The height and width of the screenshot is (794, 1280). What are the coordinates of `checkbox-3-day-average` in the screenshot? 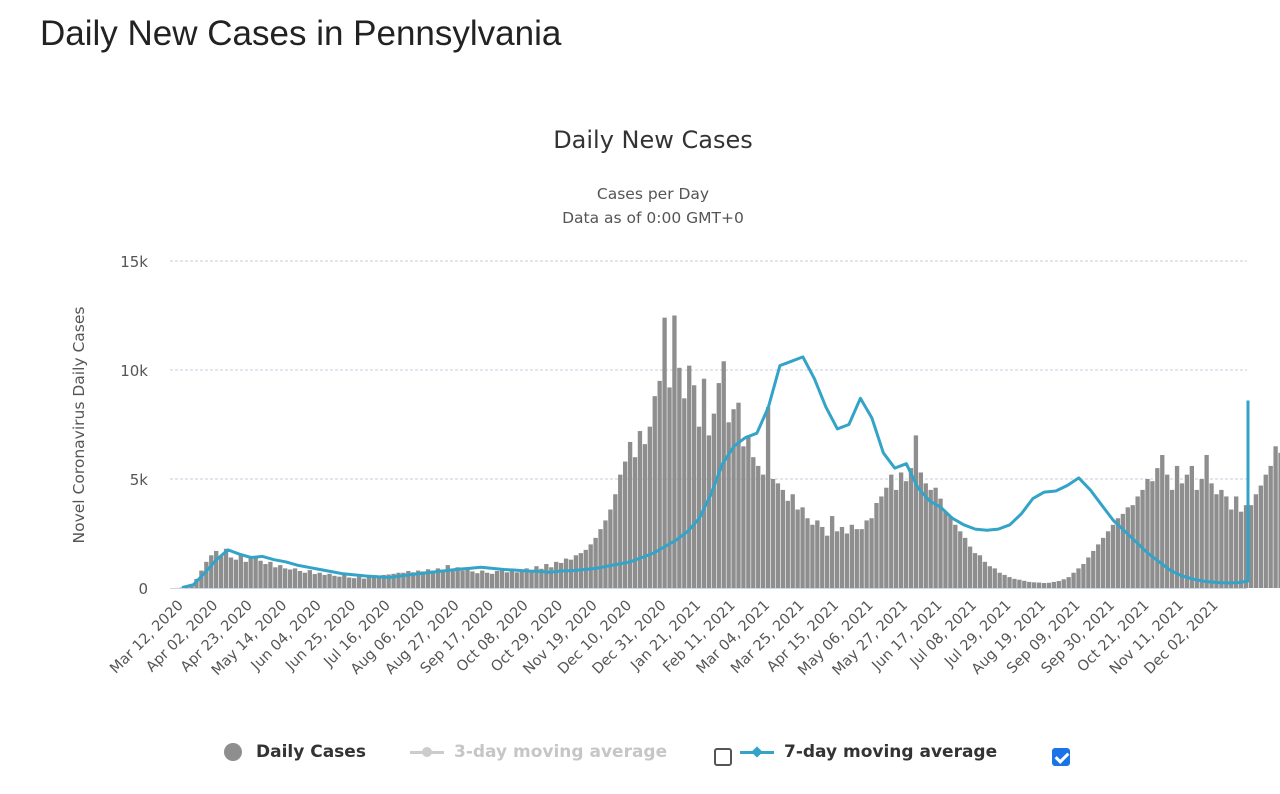 It's located at (723, 757).